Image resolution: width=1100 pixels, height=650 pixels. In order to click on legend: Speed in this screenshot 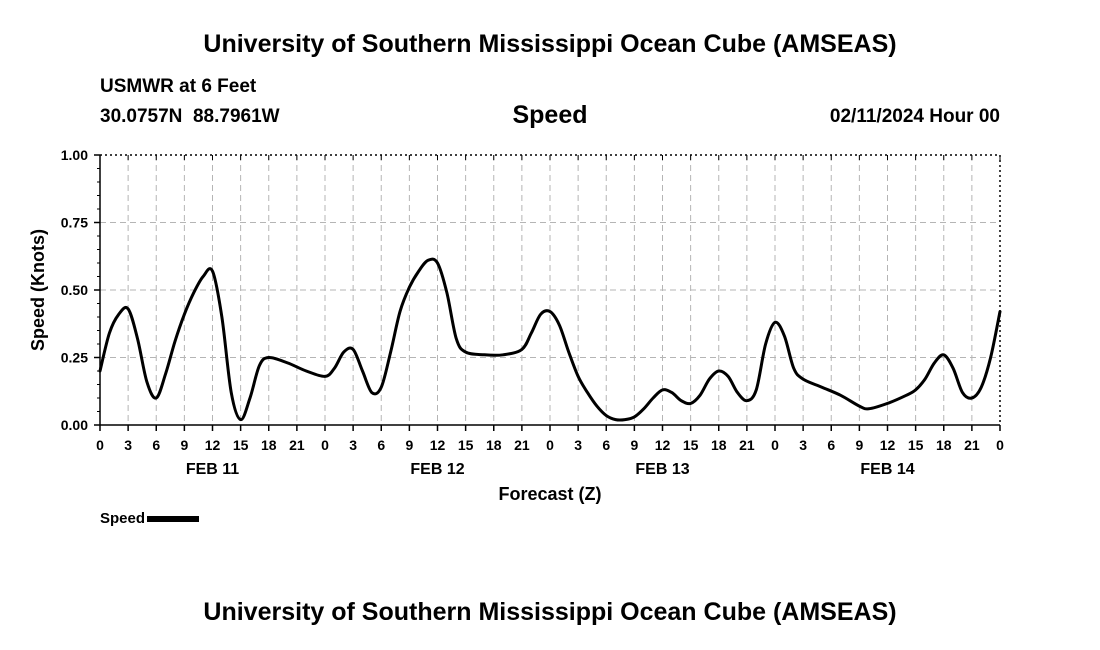, I will do `click(150, 518)`.